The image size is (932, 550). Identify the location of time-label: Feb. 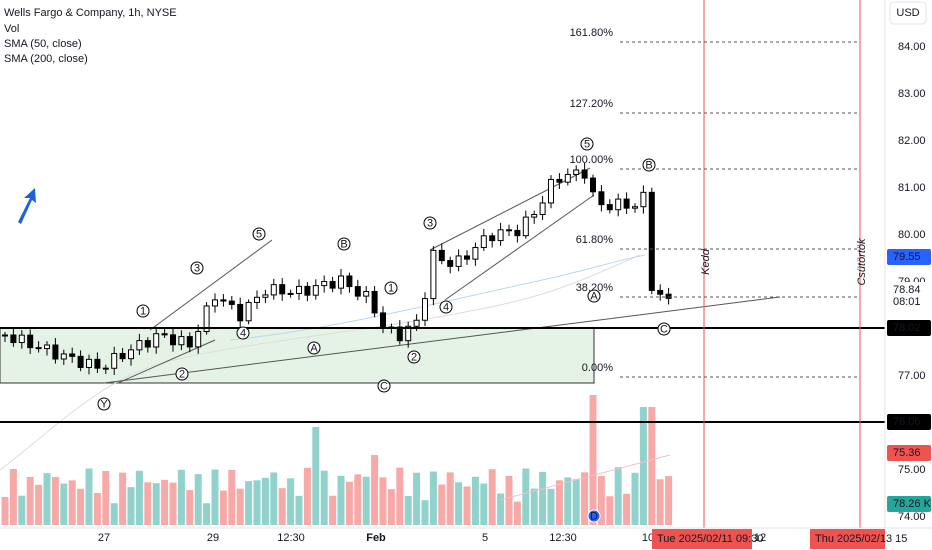
(376, 538).